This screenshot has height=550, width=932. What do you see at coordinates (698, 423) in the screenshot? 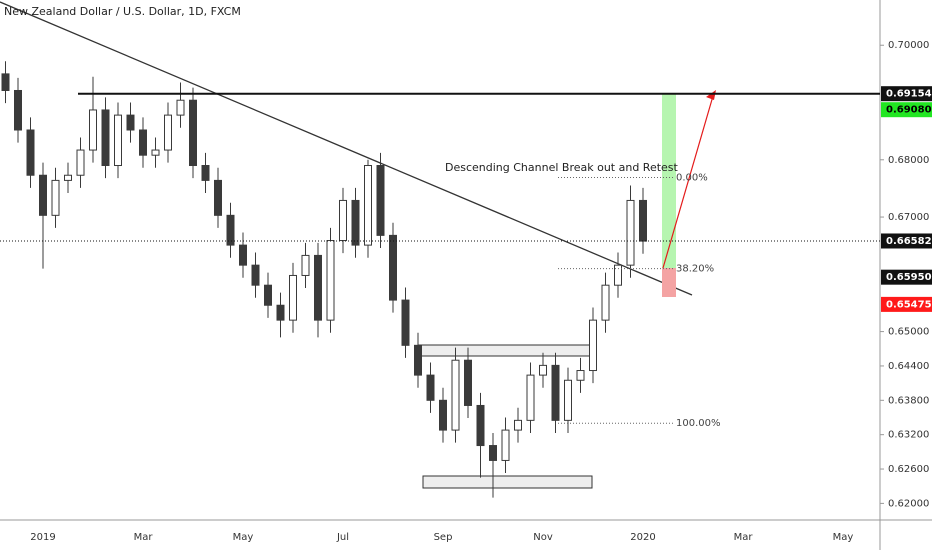
I see `fib-label: 100.00%` at bounding box center [698, 423].